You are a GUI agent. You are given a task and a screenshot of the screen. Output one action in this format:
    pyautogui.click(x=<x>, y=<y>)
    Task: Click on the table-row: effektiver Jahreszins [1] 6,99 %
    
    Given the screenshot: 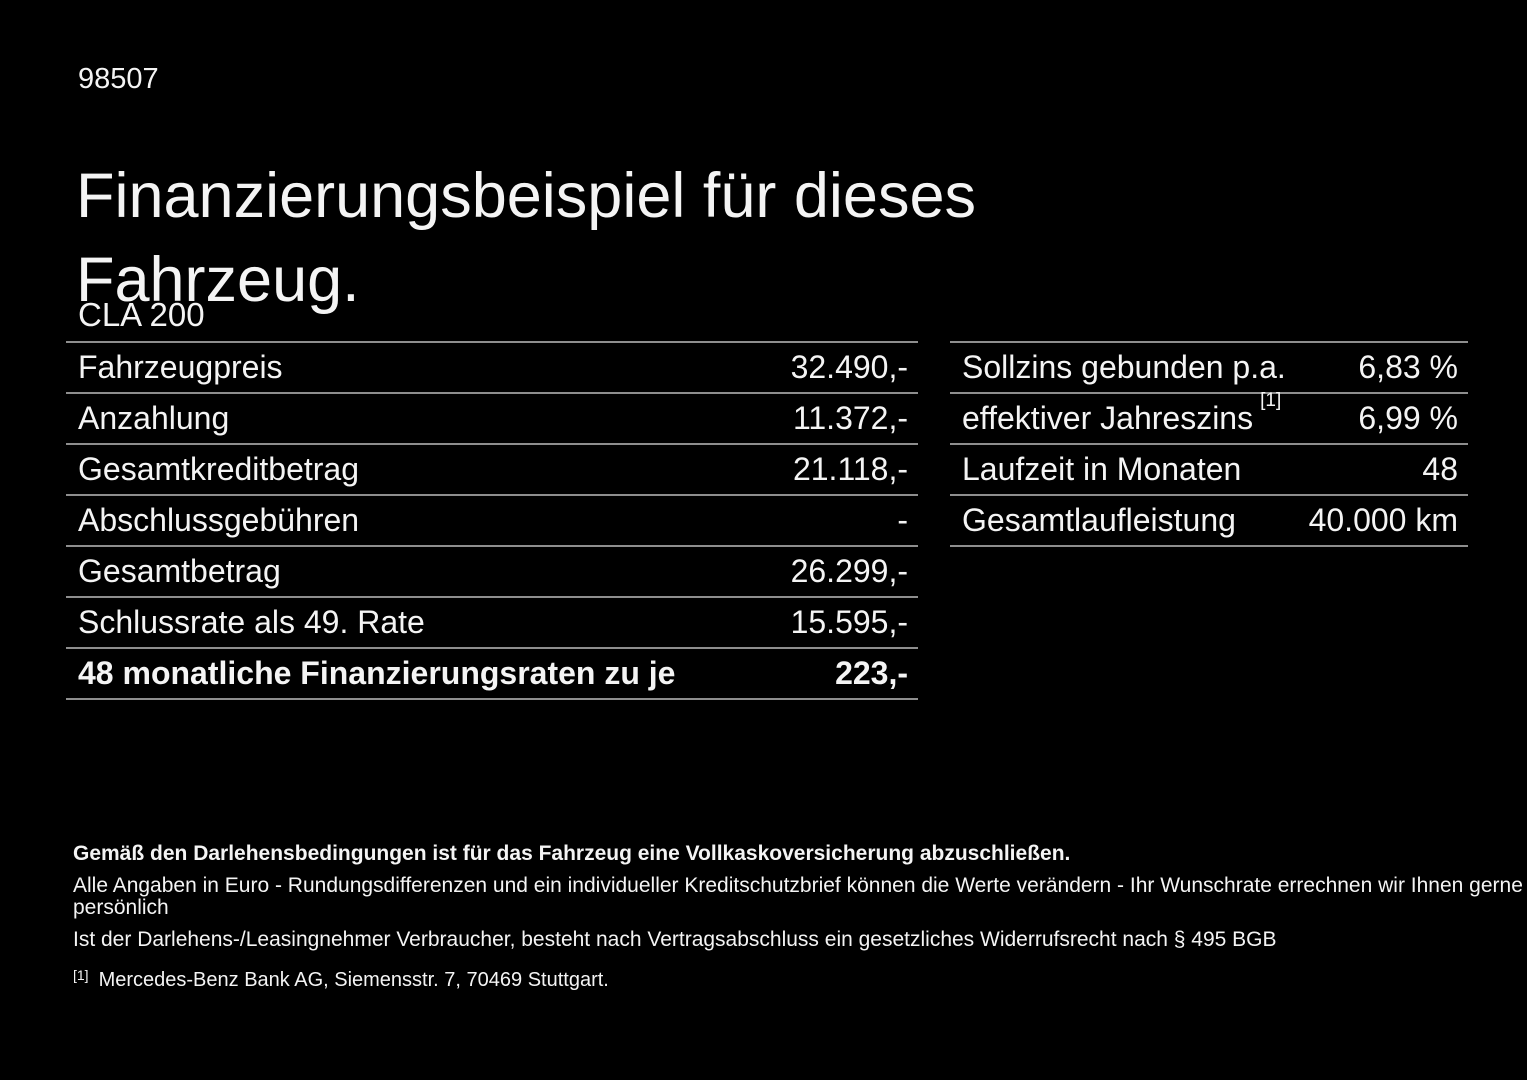 What is the action you would take?
    pyautogui.click(x=1209, y=418)
    